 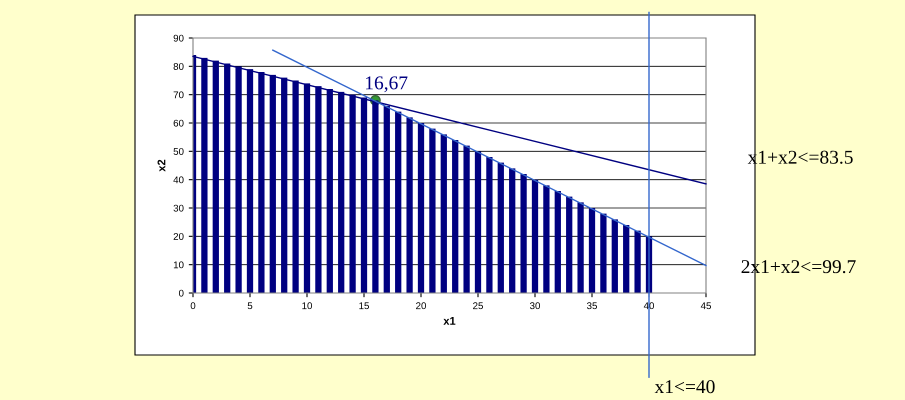 I want to click on x-tick-label: 35, so click(x=591, y=306).